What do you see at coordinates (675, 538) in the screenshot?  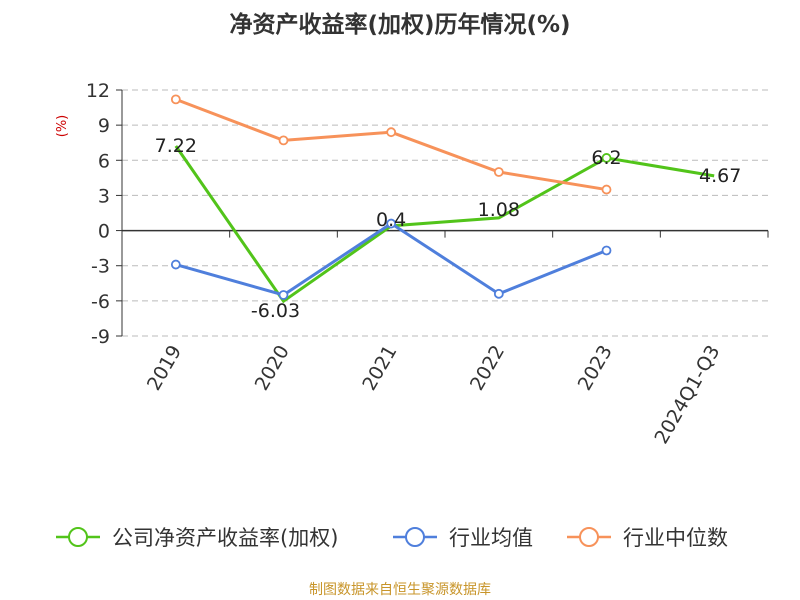 I see `legend-label: 行业中位数` at bounding box center [675, 538].